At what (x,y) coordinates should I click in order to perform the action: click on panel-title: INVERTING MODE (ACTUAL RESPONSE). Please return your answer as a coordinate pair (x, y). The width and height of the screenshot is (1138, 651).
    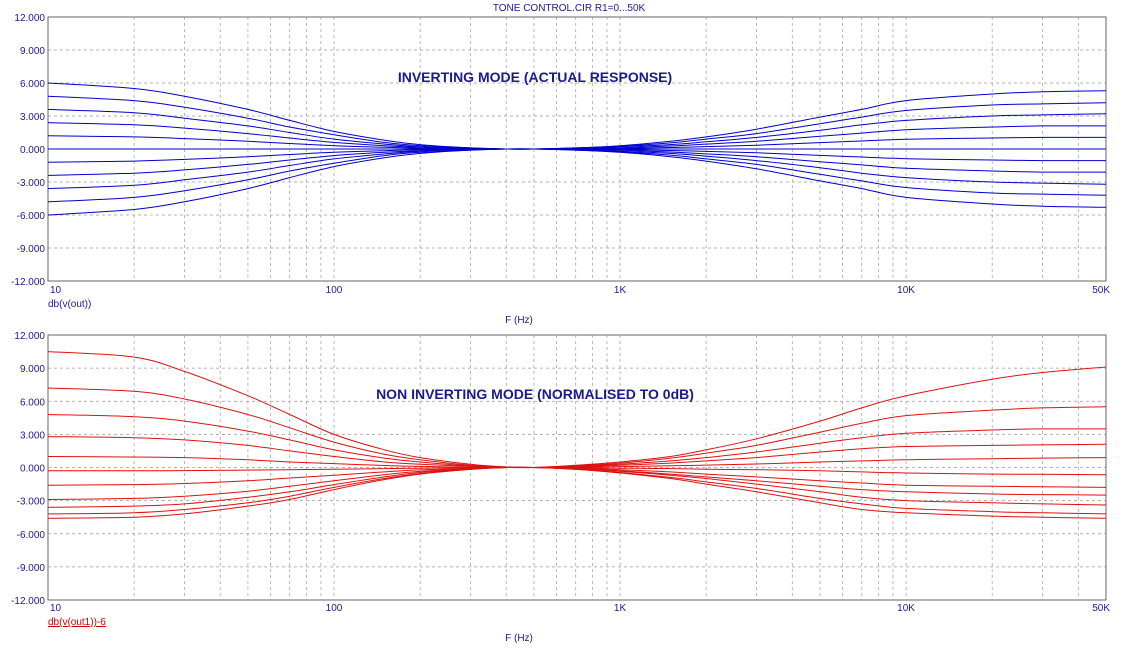
    Looking at the image, I should click on (535, 77).